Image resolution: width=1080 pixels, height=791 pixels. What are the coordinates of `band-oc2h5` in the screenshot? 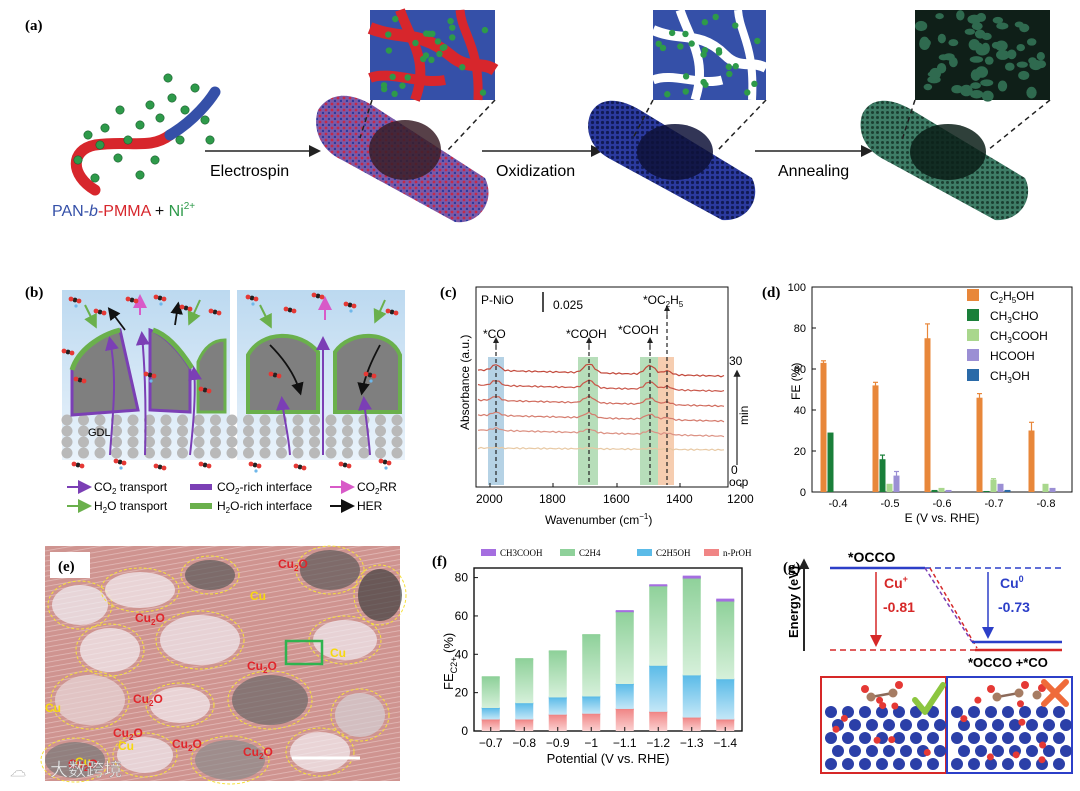 It's located at (666, 421).